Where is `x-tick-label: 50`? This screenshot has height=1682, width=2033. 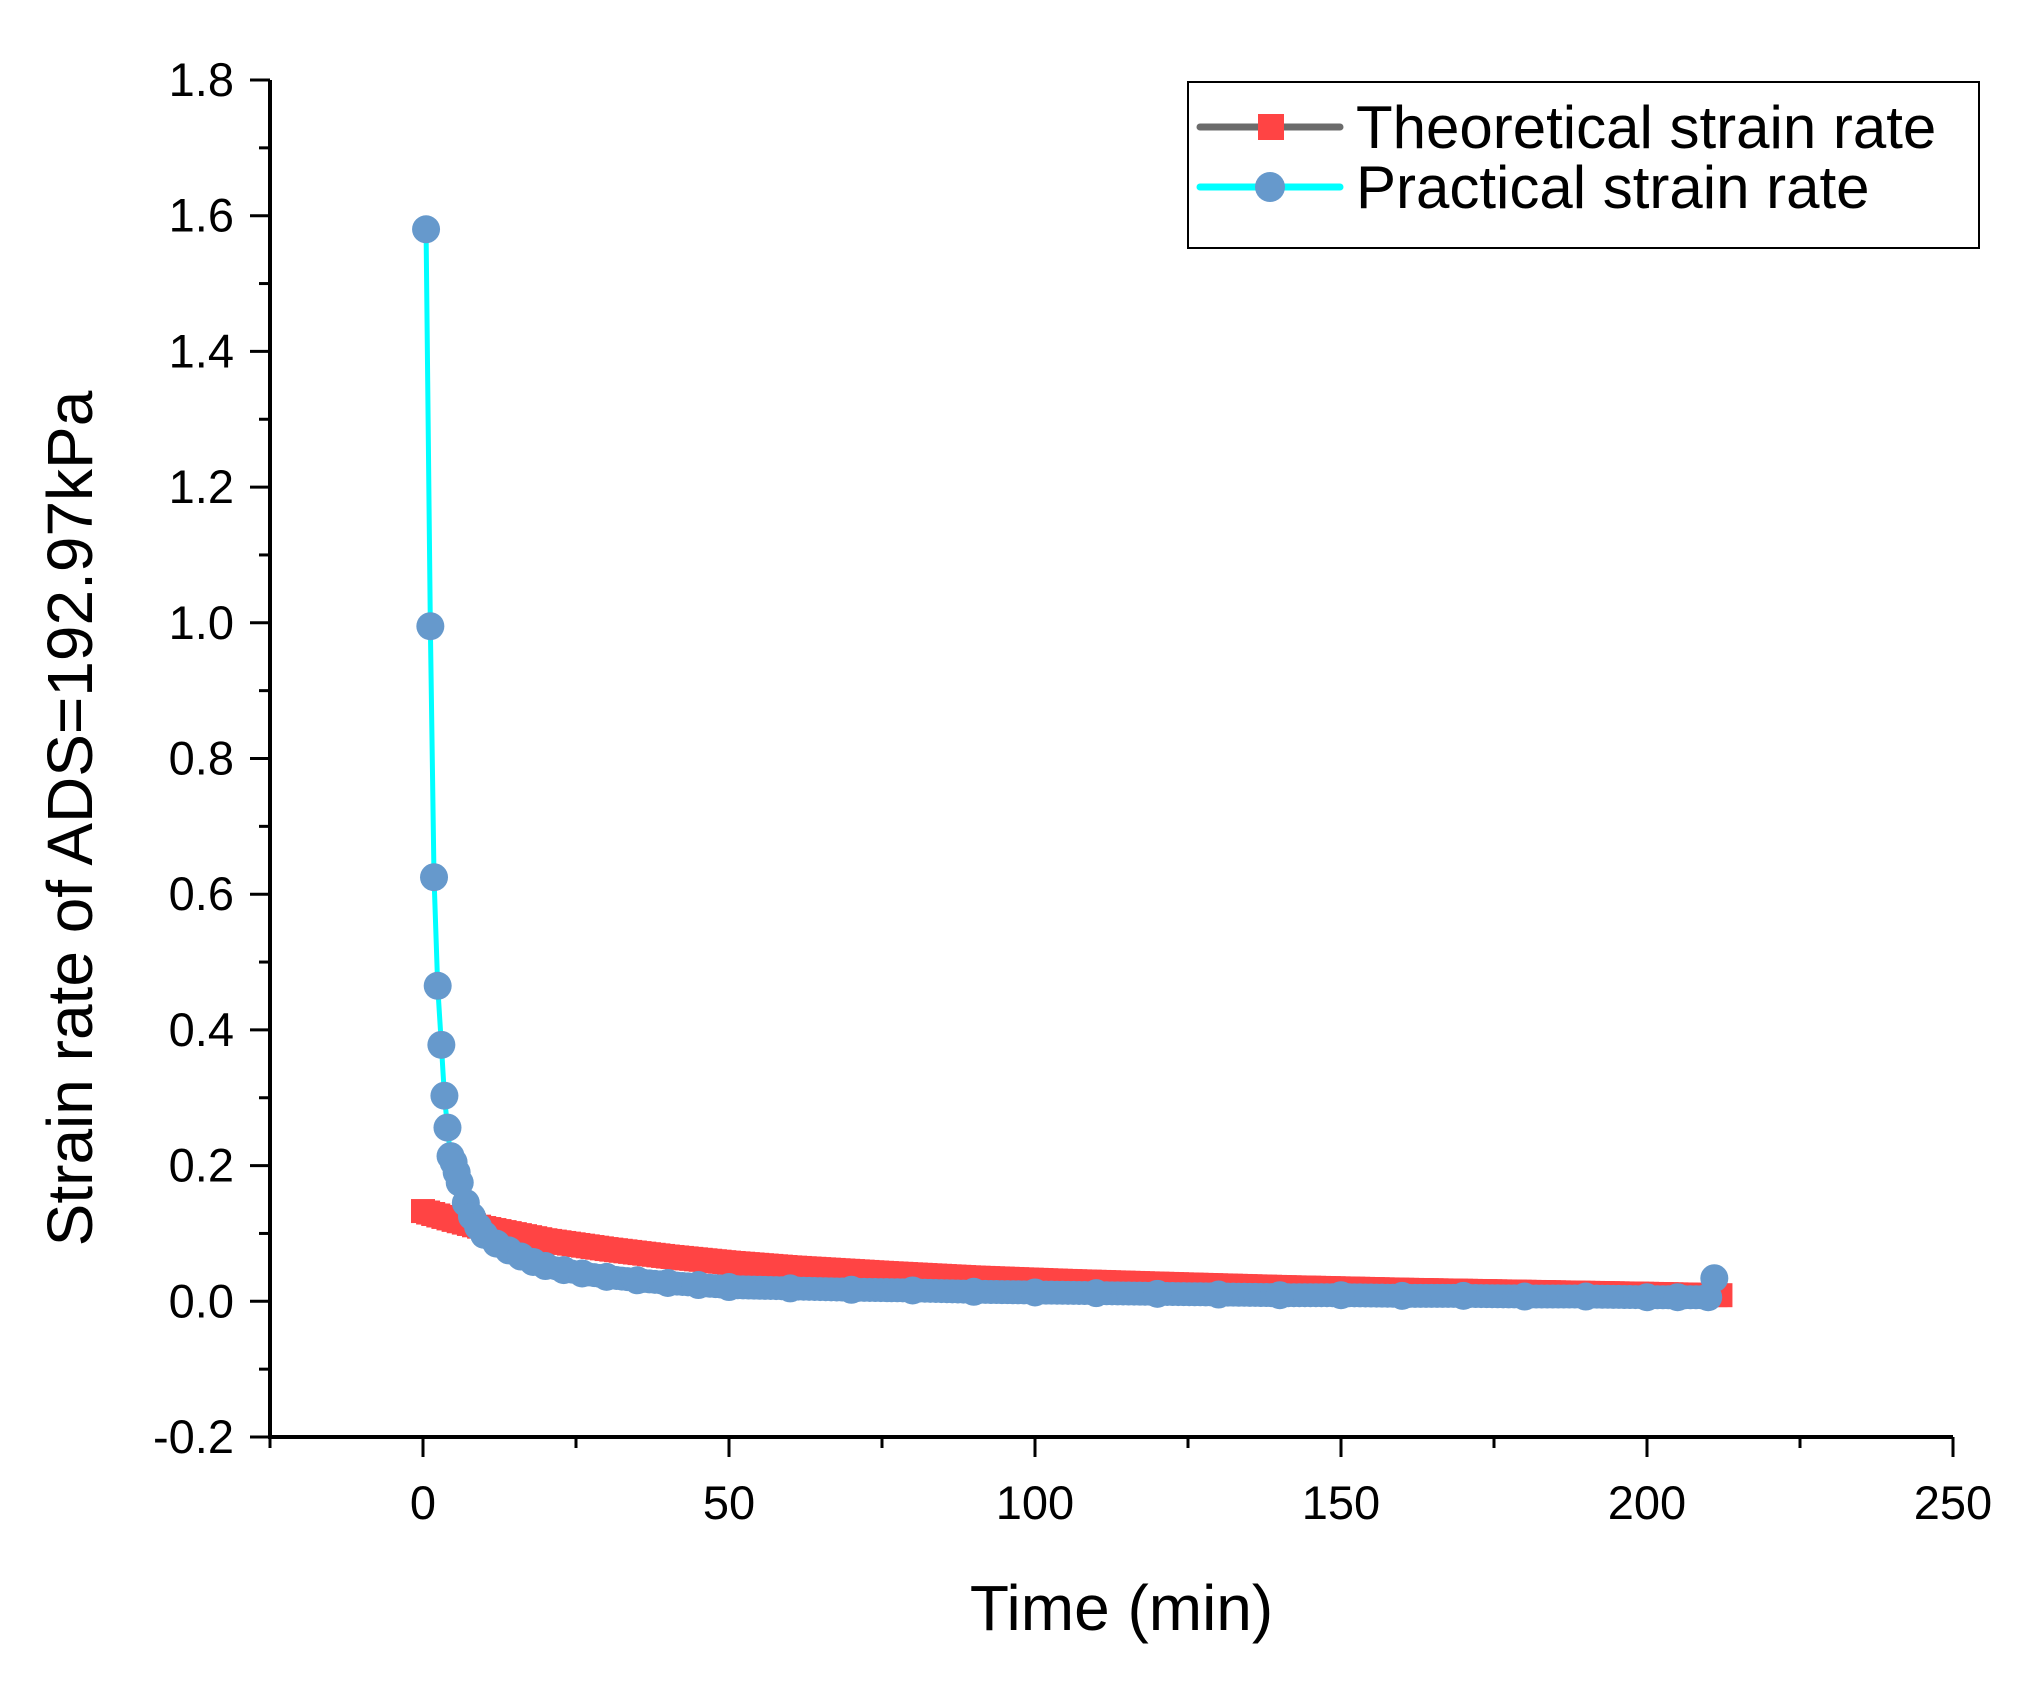 x-tick-label: 50 is located at coordinates (729, 1502).